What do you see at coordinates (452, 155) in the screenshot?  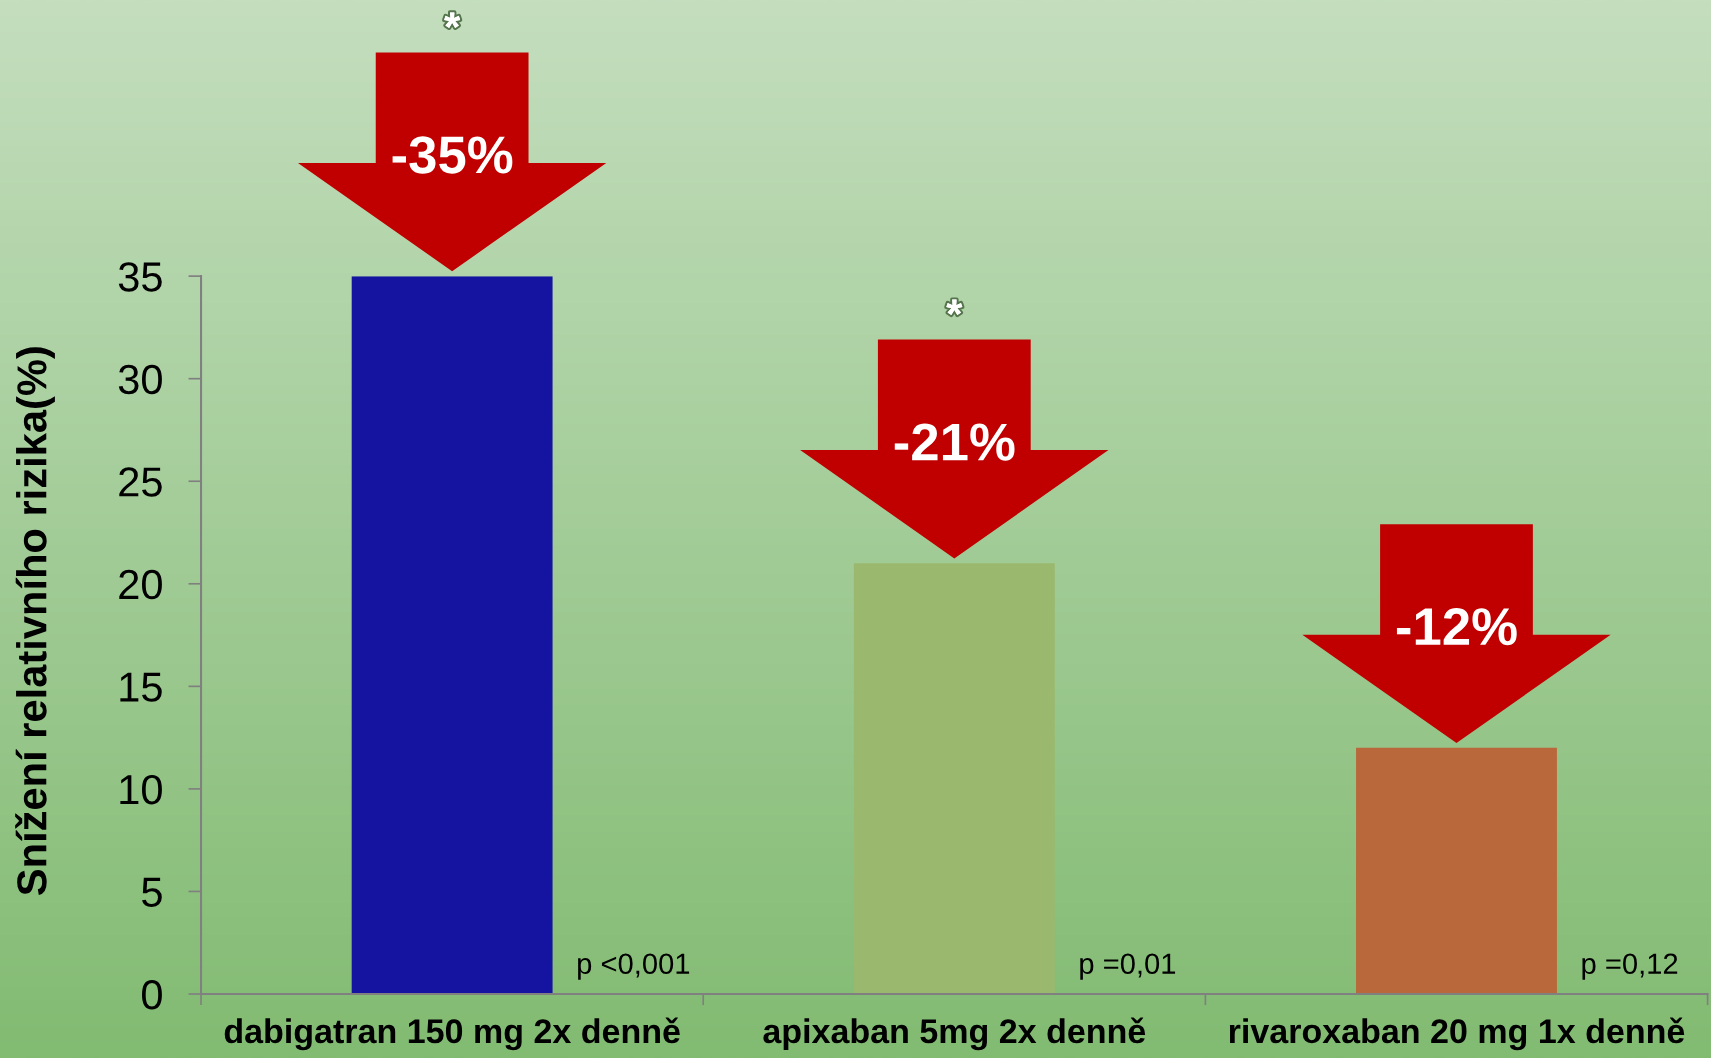 I see `annotation: -35%` at bounding box center [452, 155].